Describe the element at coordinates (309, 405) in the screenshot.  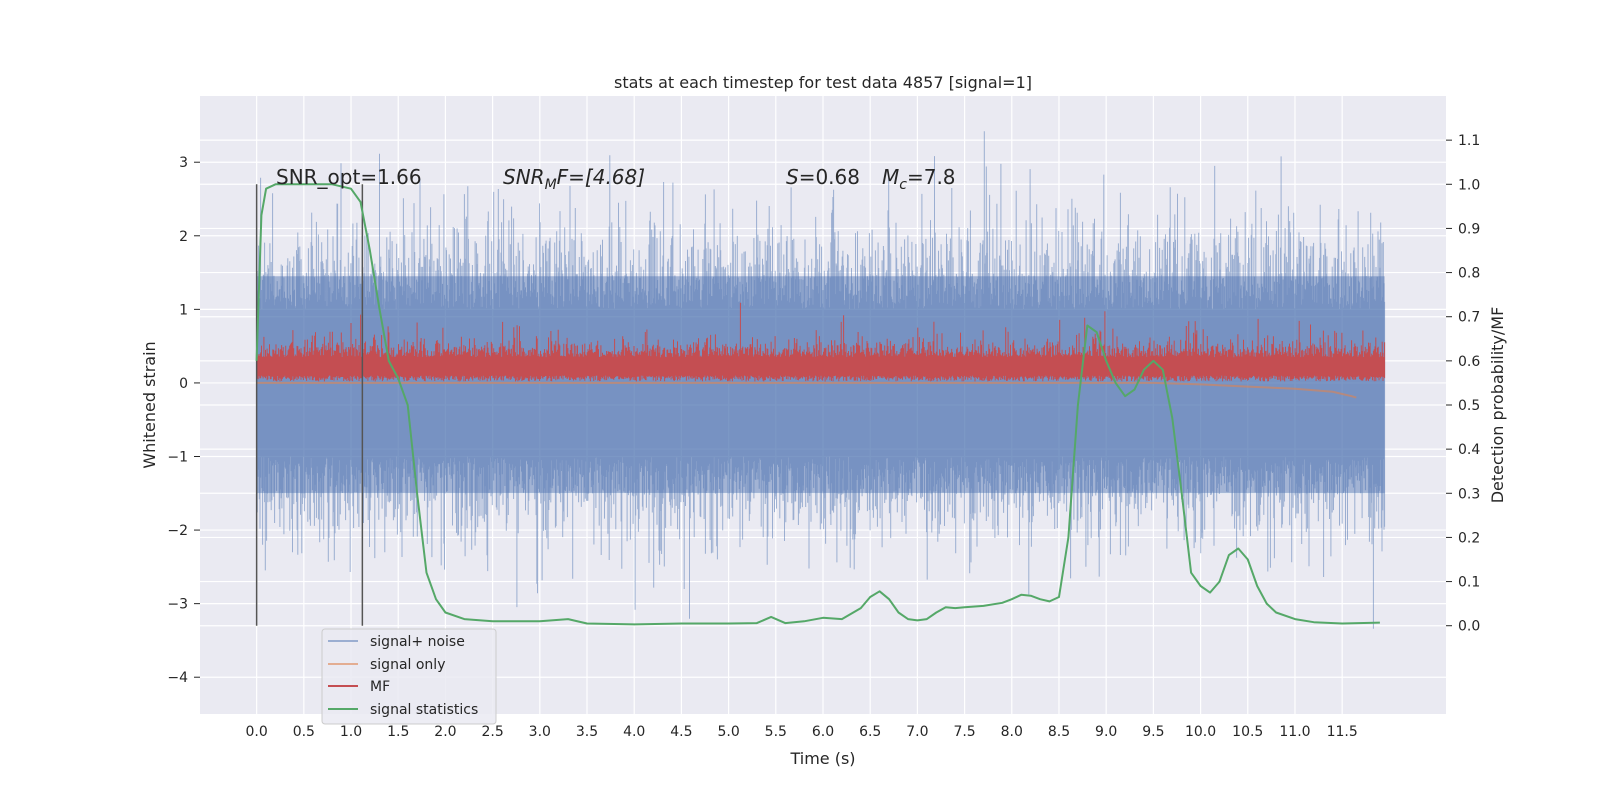
I see `vertical-markers` at that location.